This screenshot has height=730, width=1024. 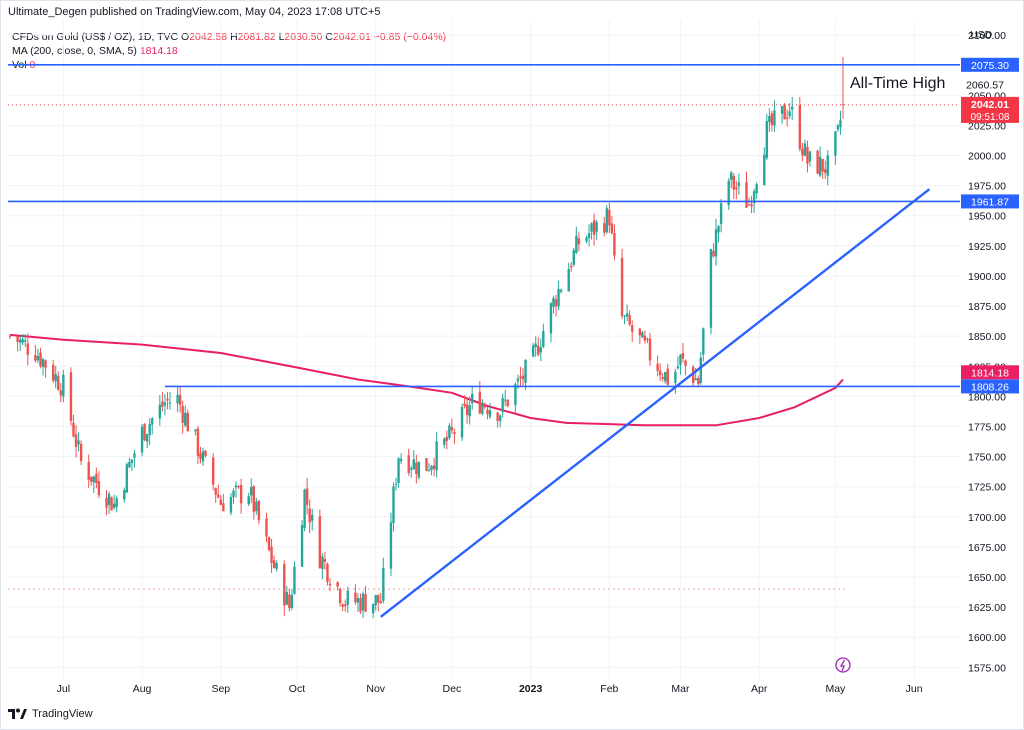 What do you see at coordinates (987, 156) in the screenshot?
I see `y-tick-label: 2000.00` at bounding box center [987, 156].